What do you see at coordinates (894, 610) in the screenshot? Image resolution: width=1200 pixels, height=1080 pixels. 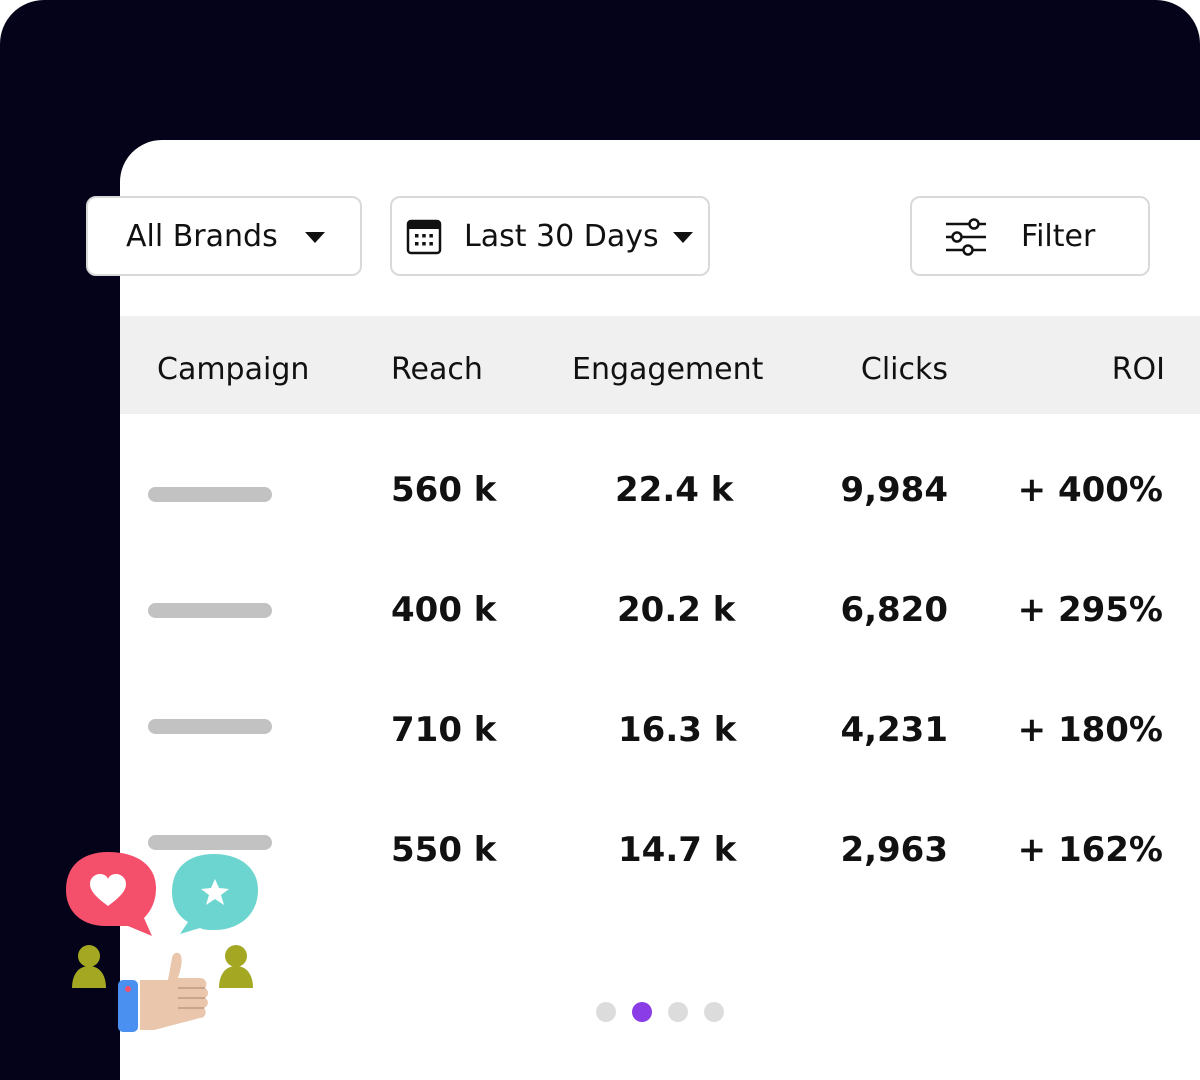 I see `clicks-cell: 6,820` at bounding box center [894, 610].